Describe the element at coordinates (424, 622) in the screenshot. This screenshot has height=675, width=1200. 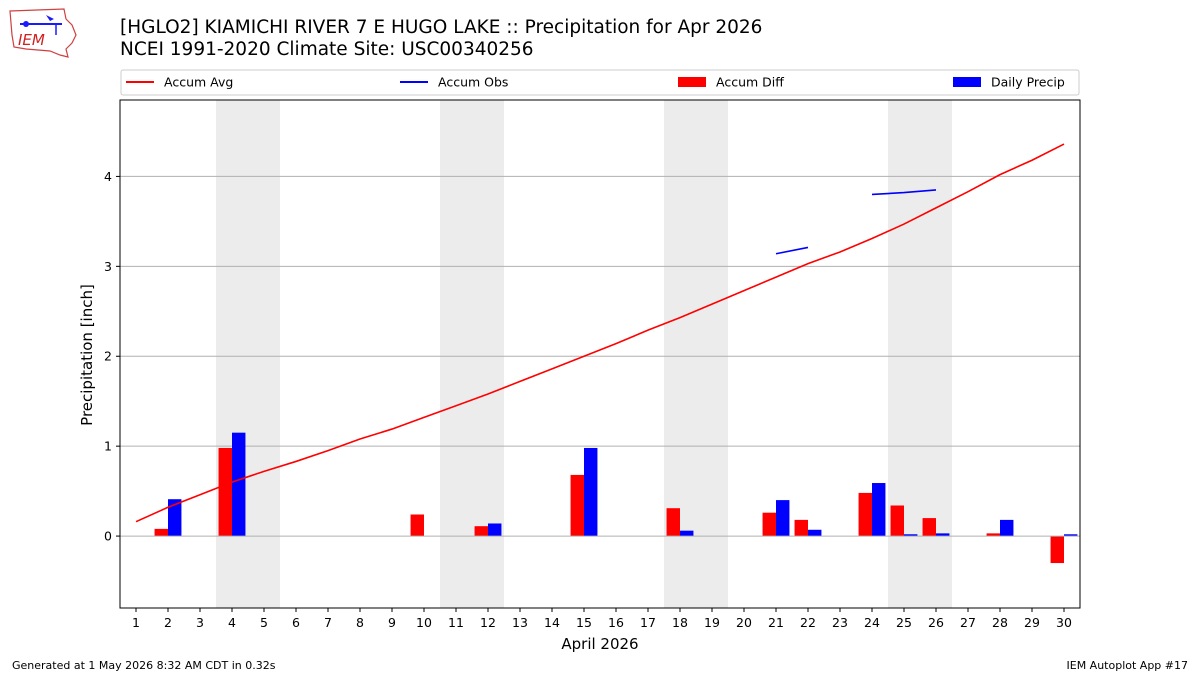
I see `x-tick-label-10: 10` at that location.